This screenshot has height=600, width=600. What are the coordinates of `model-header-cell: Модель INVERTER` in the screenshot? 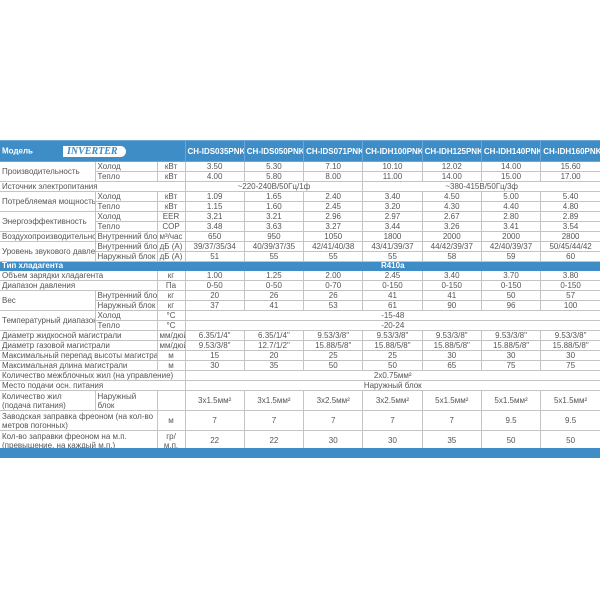 It's located at (93, 151).